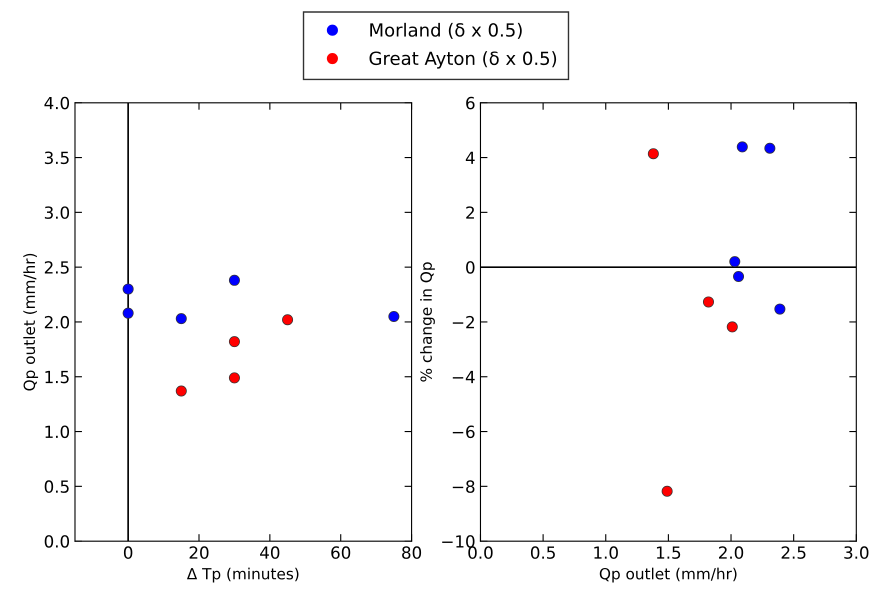 This screenshot has height=594, width=872. What do you see at coordinates (30, 322) in the screenshot?
I see `y-axis-title: Qp outlet (mm/hr)` at bounding box center [30, 322].